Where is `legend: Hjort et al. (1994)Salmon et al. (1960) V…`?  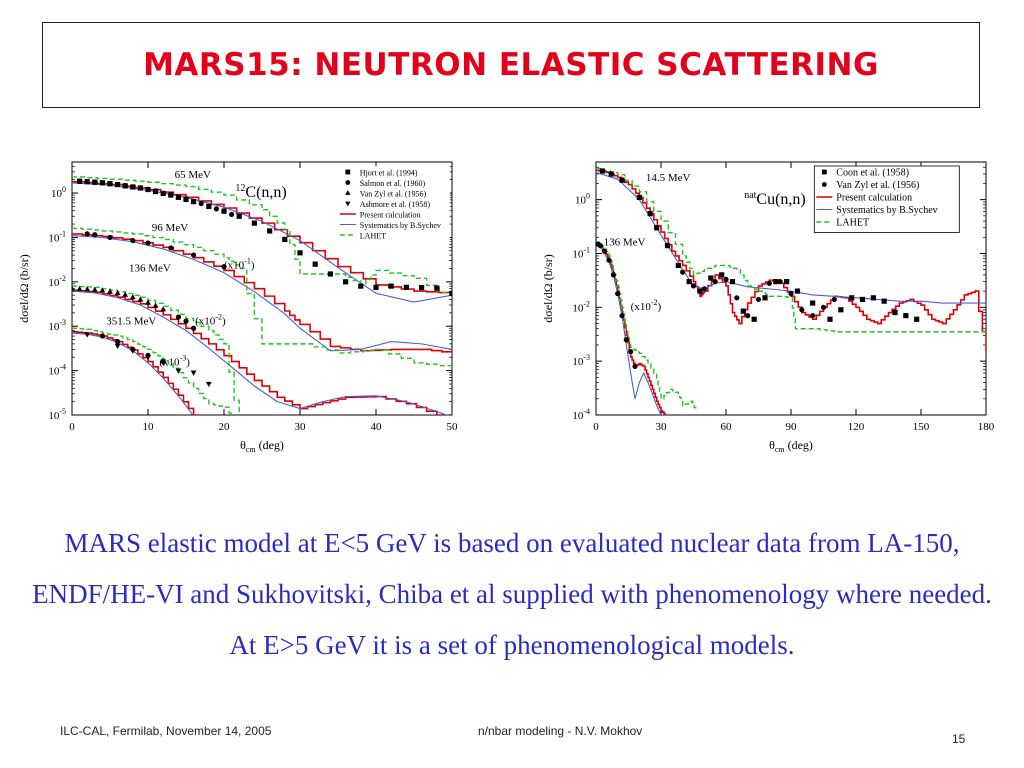
legend: Hjort et al. (1994)Salmon et al. (1960) V… is located at coordinates (393, 205).